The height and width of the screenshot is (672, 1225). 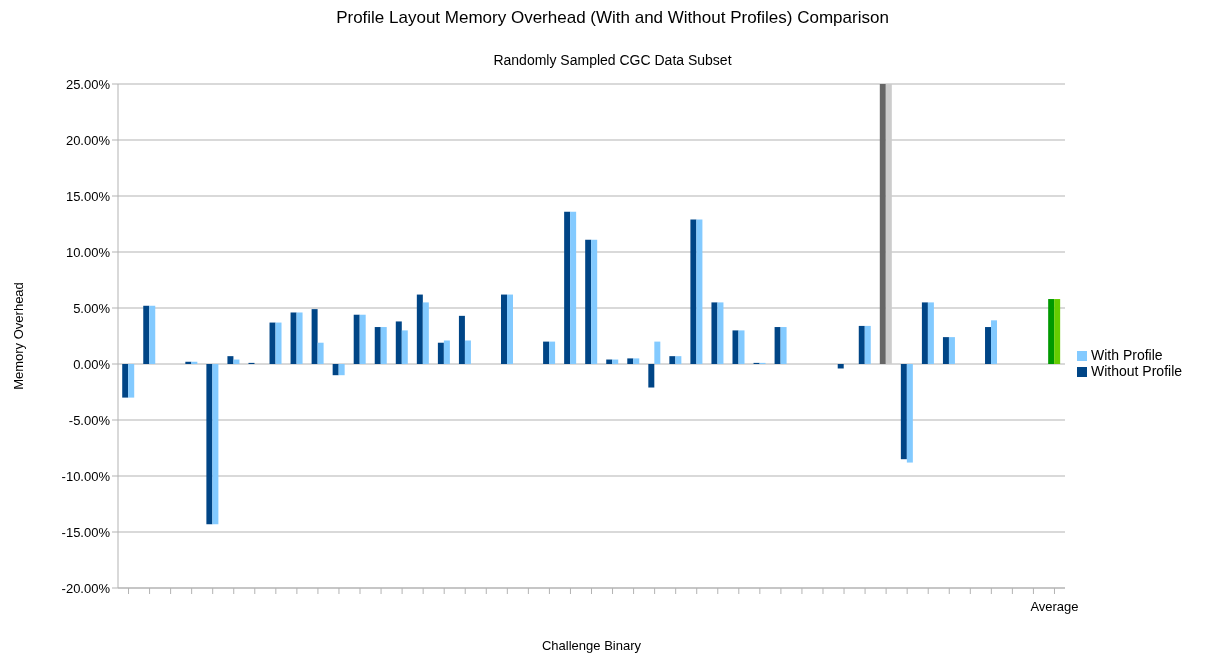 What do you see at coordinates (612, 18) in the screenshot?
I see `chart-title: Profile Layout Memory Overhead (With and Without Profiles) Comparison` at bounding box center [612, 18].